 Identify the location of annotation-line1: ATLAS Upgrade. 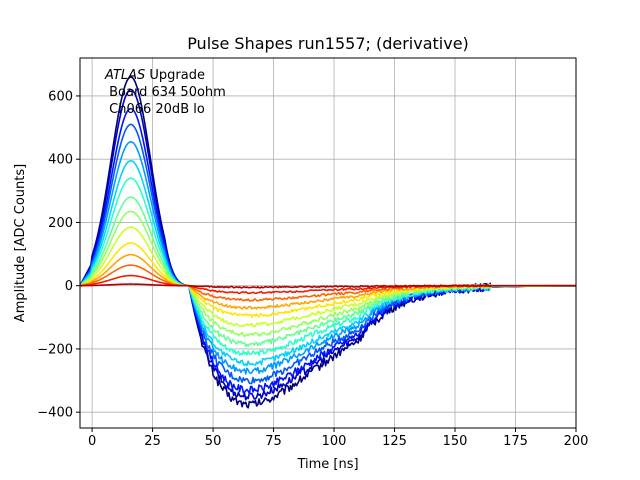
(154, 75).